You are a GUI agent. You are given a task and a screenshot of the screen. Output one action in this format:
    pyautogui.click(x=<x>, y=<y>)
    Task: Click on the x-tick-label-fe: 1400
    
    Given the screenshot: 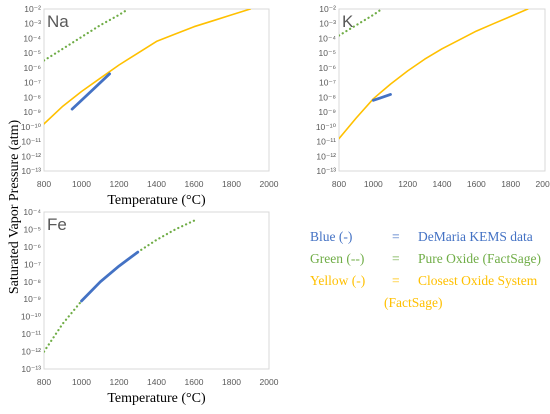 What is the action you would take?
    pyautogui.click(x=156, y=382)
    